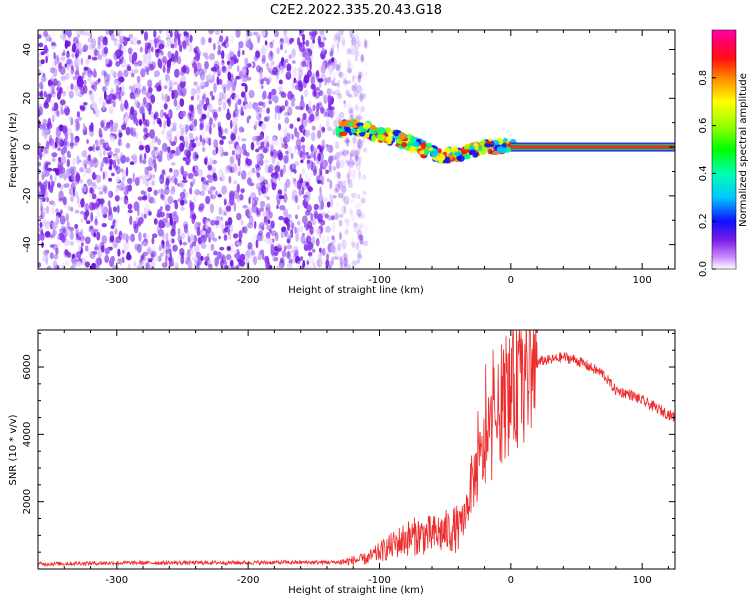 The width and height of the screenshot is (750, 604). Describe the element at coordinates (356, 590) in the screenshot. I see `snr-xlabel: Height of straight line (km)` at that location.